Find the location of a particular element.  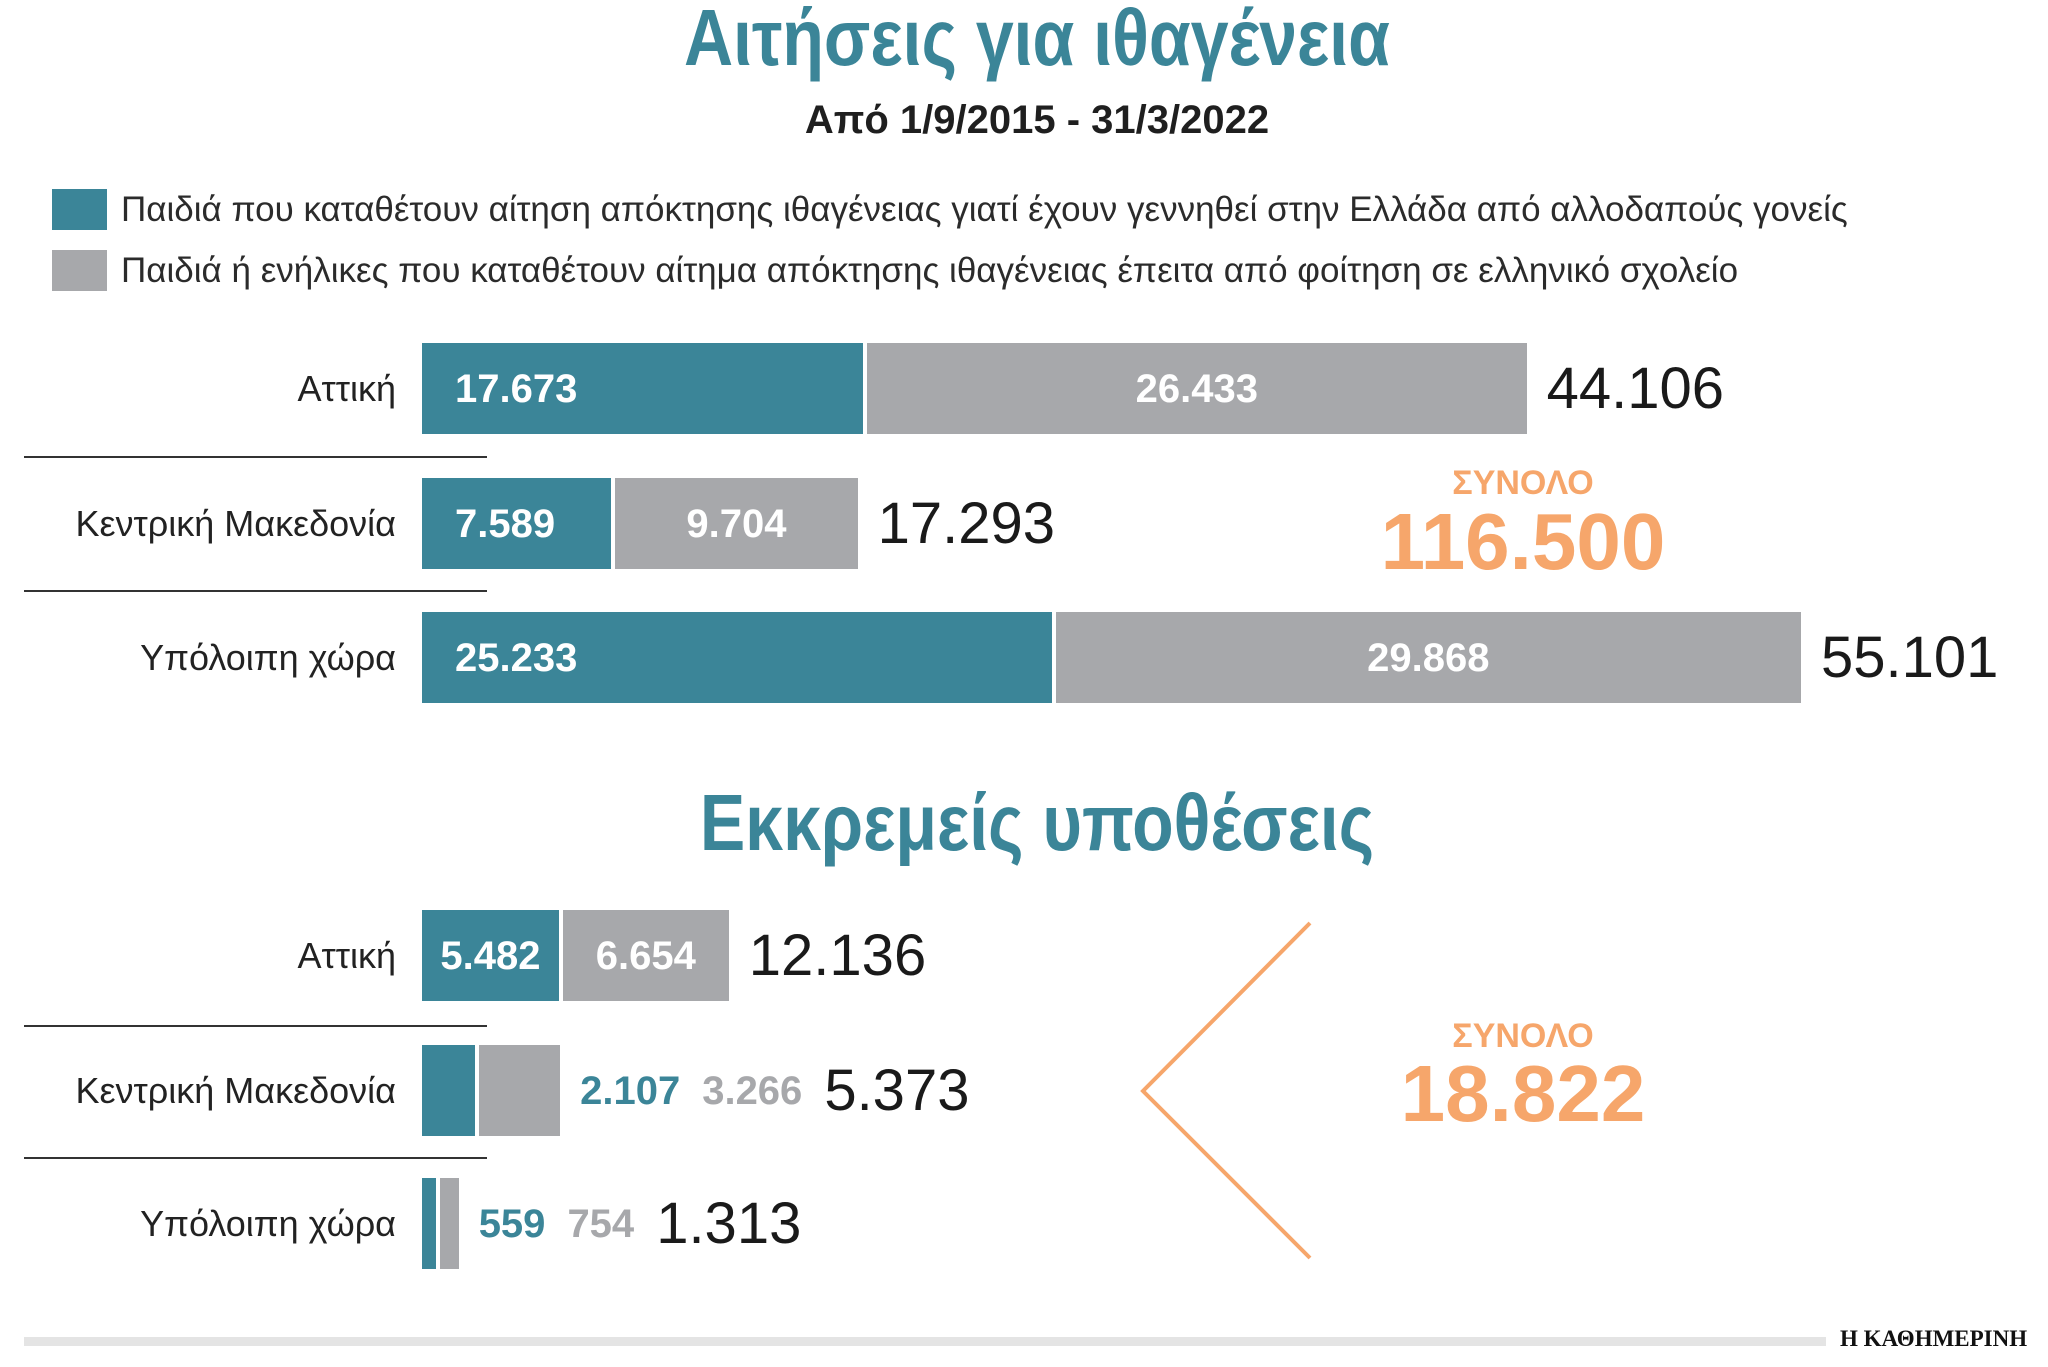

bar-row: 7.589 9.704 17.293 is located at coordinates (738, 523).